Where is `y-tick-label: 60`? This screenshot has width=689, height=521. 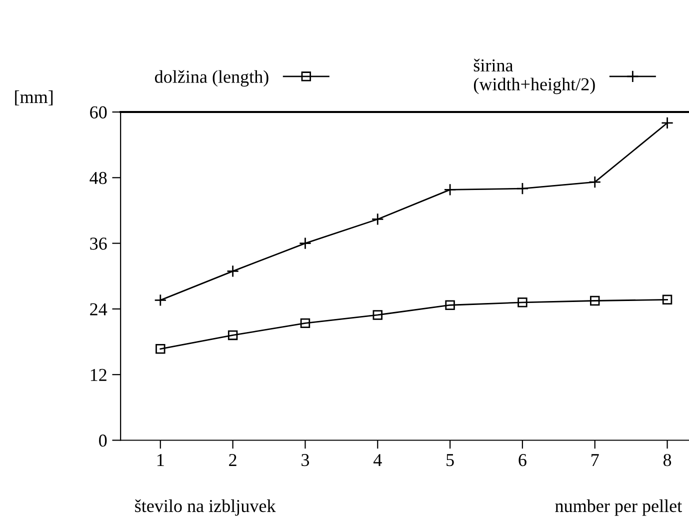 y-tick-label: 60 is located at coordinates (98, 112).